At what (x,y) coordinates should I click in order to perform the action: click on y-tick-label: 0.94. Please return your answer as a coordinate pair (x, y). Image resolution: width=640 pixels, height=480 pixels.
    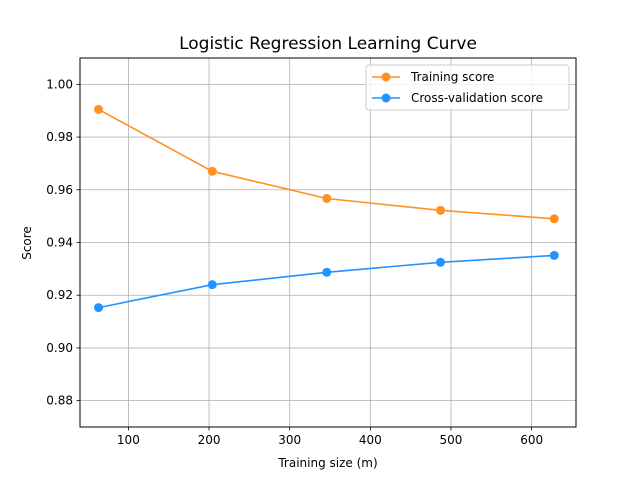
    Looking at the image, I should click on (59, 243).